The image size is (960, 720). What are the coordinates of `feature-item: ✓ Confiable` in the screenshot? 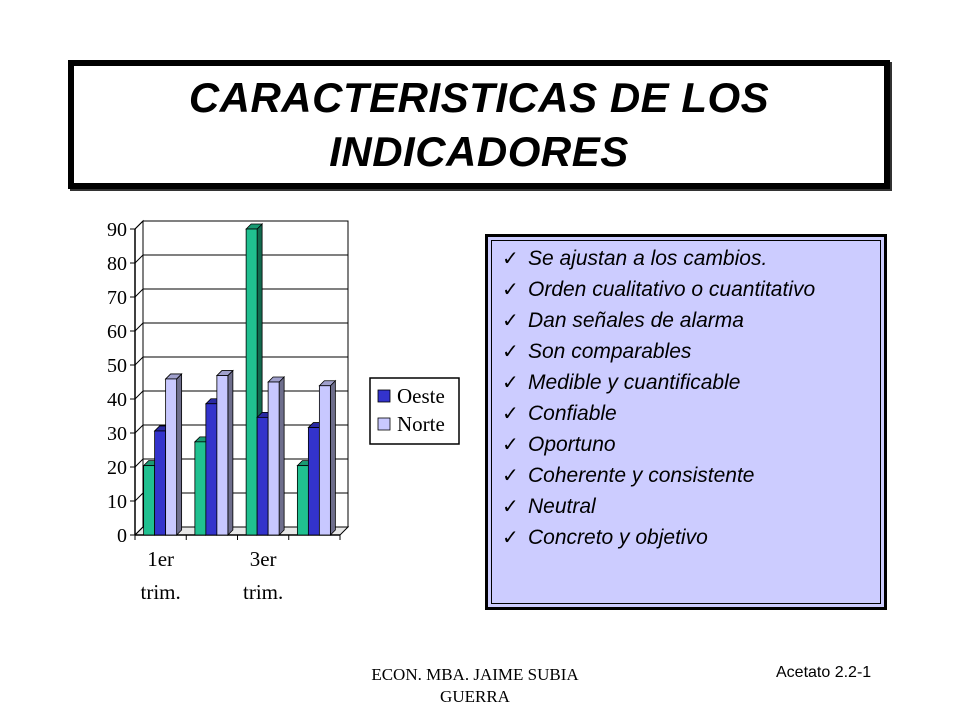 It's located at (691, 414).